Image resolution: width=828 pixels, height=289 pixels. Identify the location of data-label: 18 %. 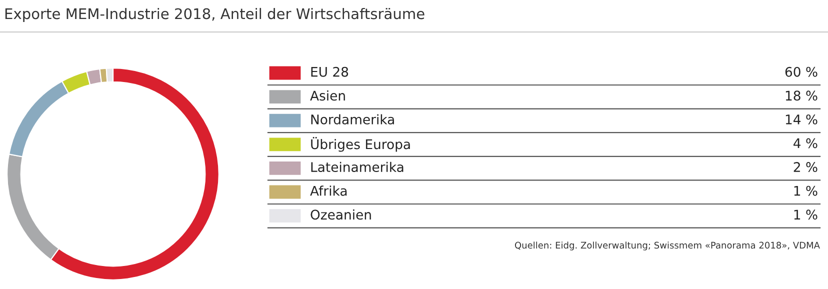
(802, 95).